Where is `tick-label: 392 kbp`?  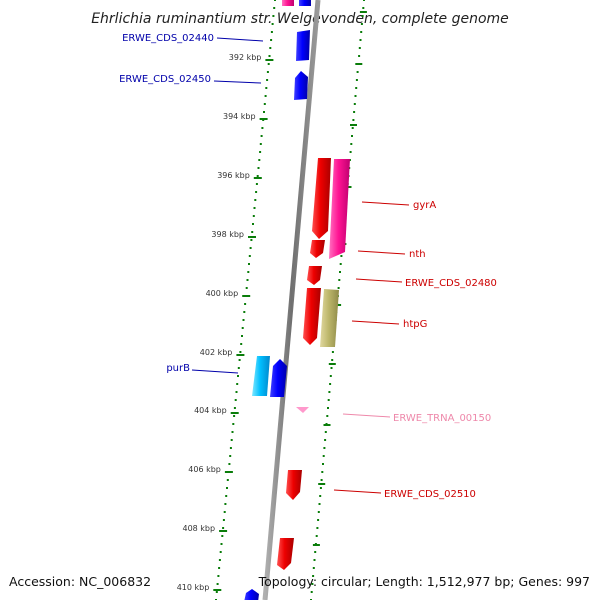 tick-label: 392 kbp is located at coordinates (245, 57).